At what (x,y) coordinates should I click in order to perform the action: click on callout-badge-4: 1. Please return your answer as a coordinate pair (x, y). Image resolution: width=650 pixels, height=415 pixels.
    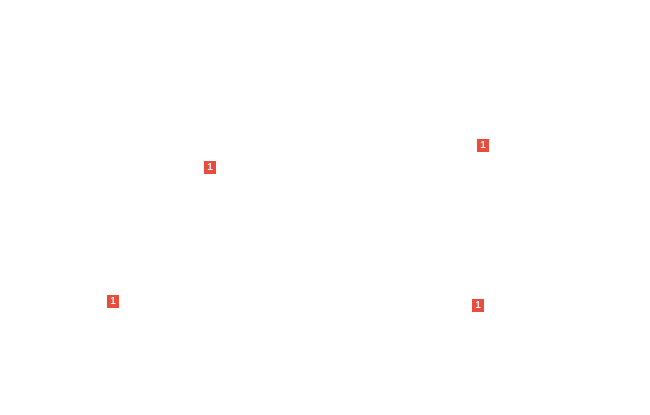
    Looking at the image, I should click on (478, 305).